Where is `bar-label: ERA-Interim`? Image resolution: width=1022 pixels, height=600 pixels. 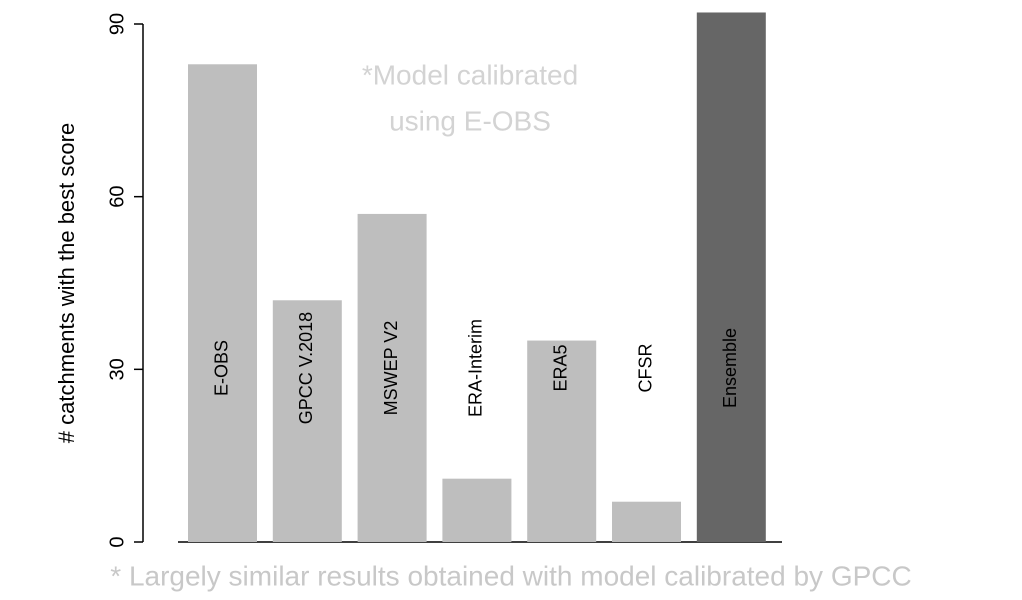 bar-label: ERA-Interim is located at coordinates (476, 368).